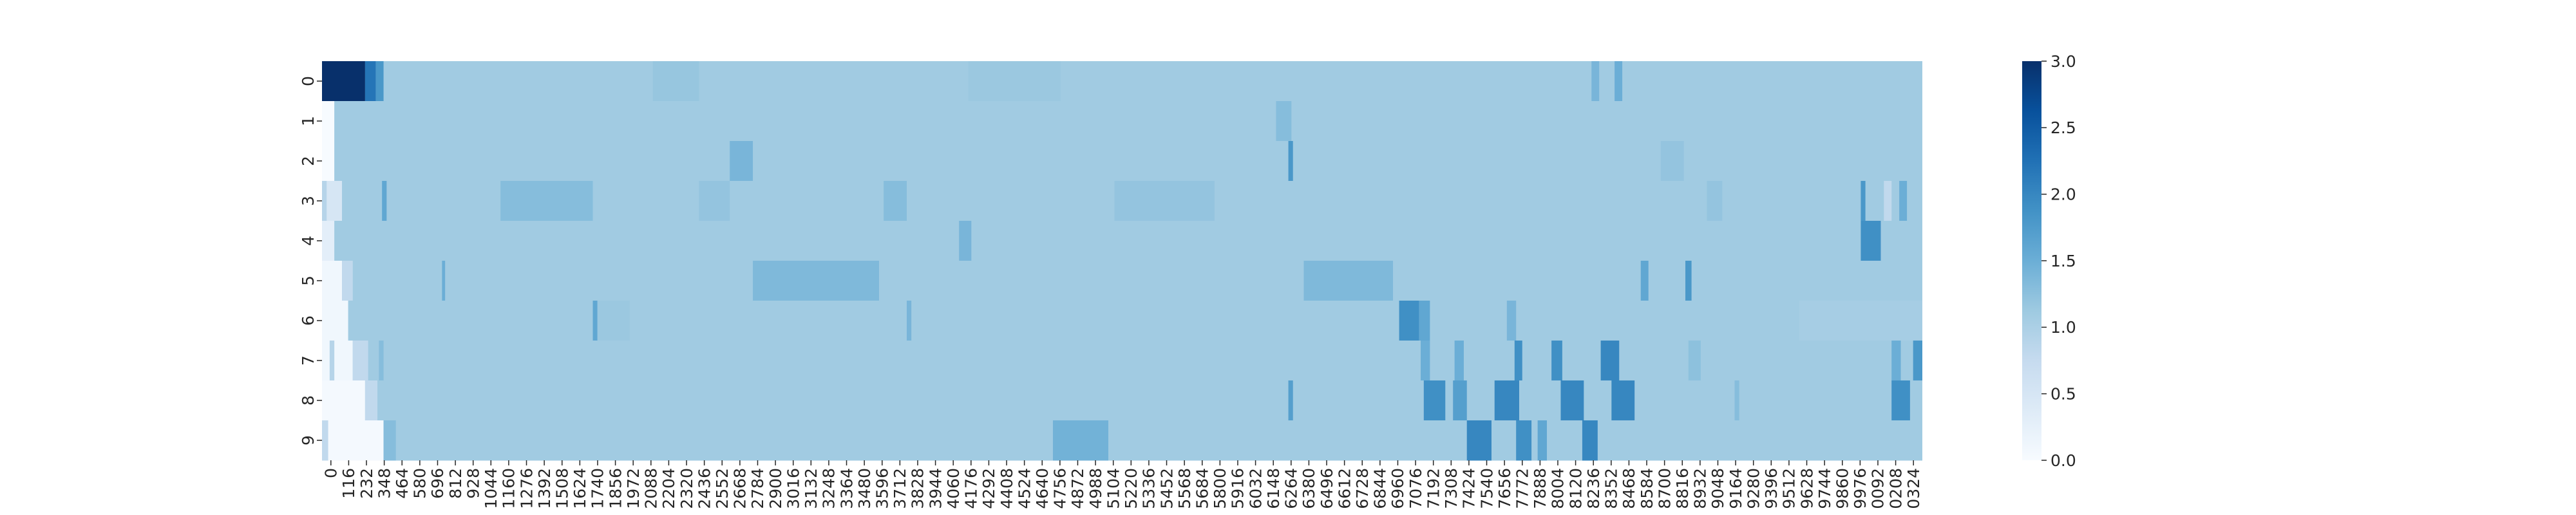 The width and height of the screenshot is (2576, 515). Describe the element at coordinates (2063, 460) in the screenshot. I see `colorbar-tick-label: 0.0` at that location.